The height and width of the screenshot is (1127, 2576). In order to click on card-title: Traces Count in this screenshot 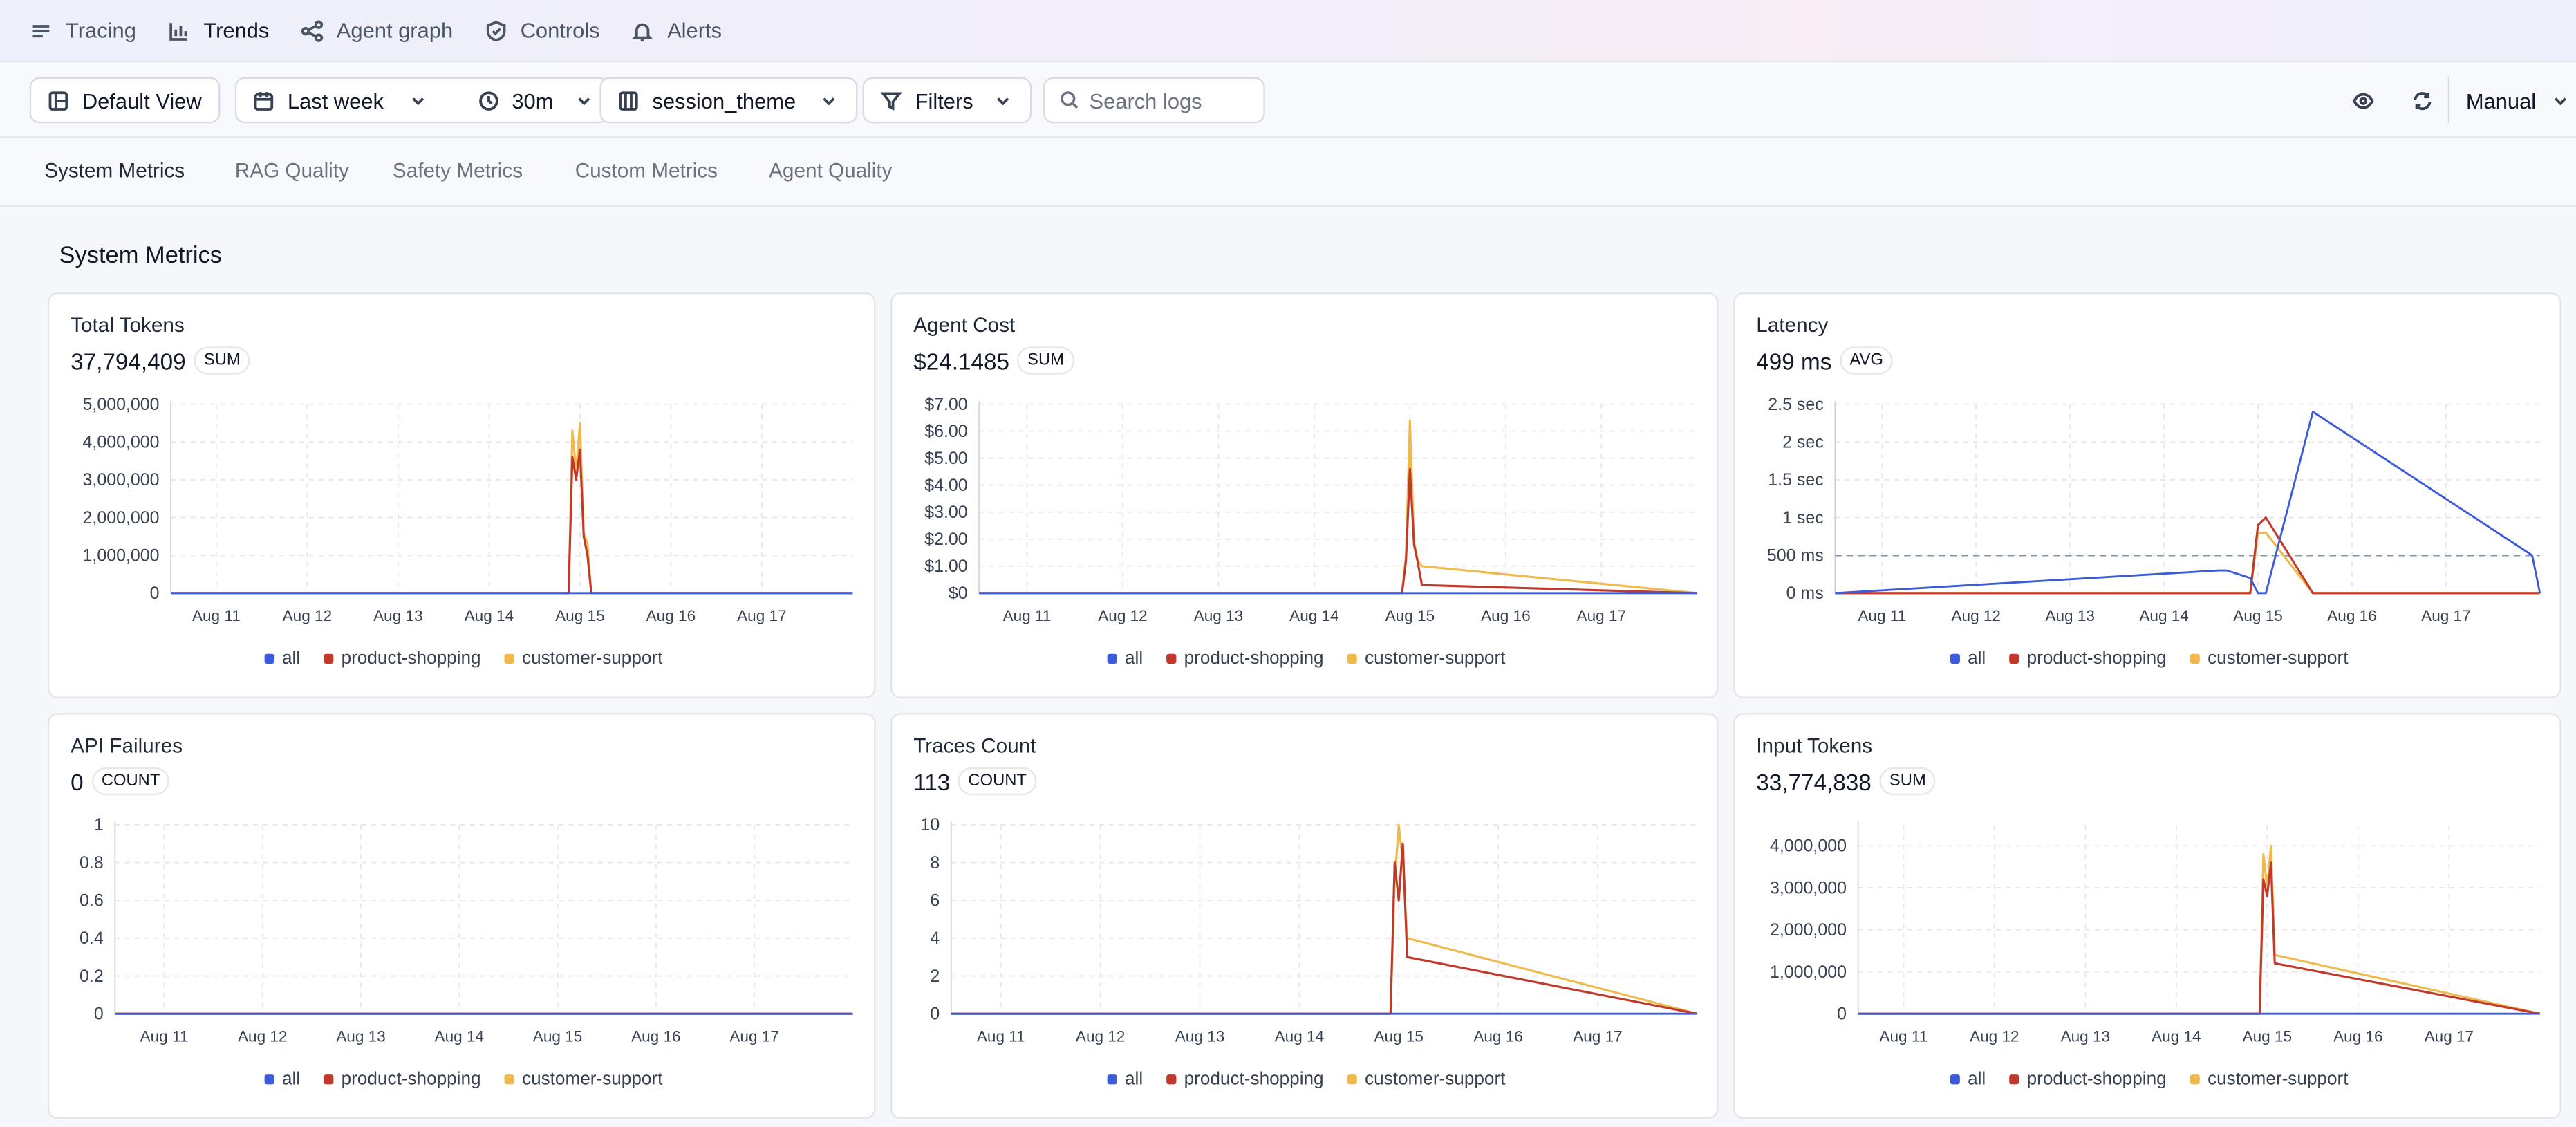, I will do `click(974, 746)`.